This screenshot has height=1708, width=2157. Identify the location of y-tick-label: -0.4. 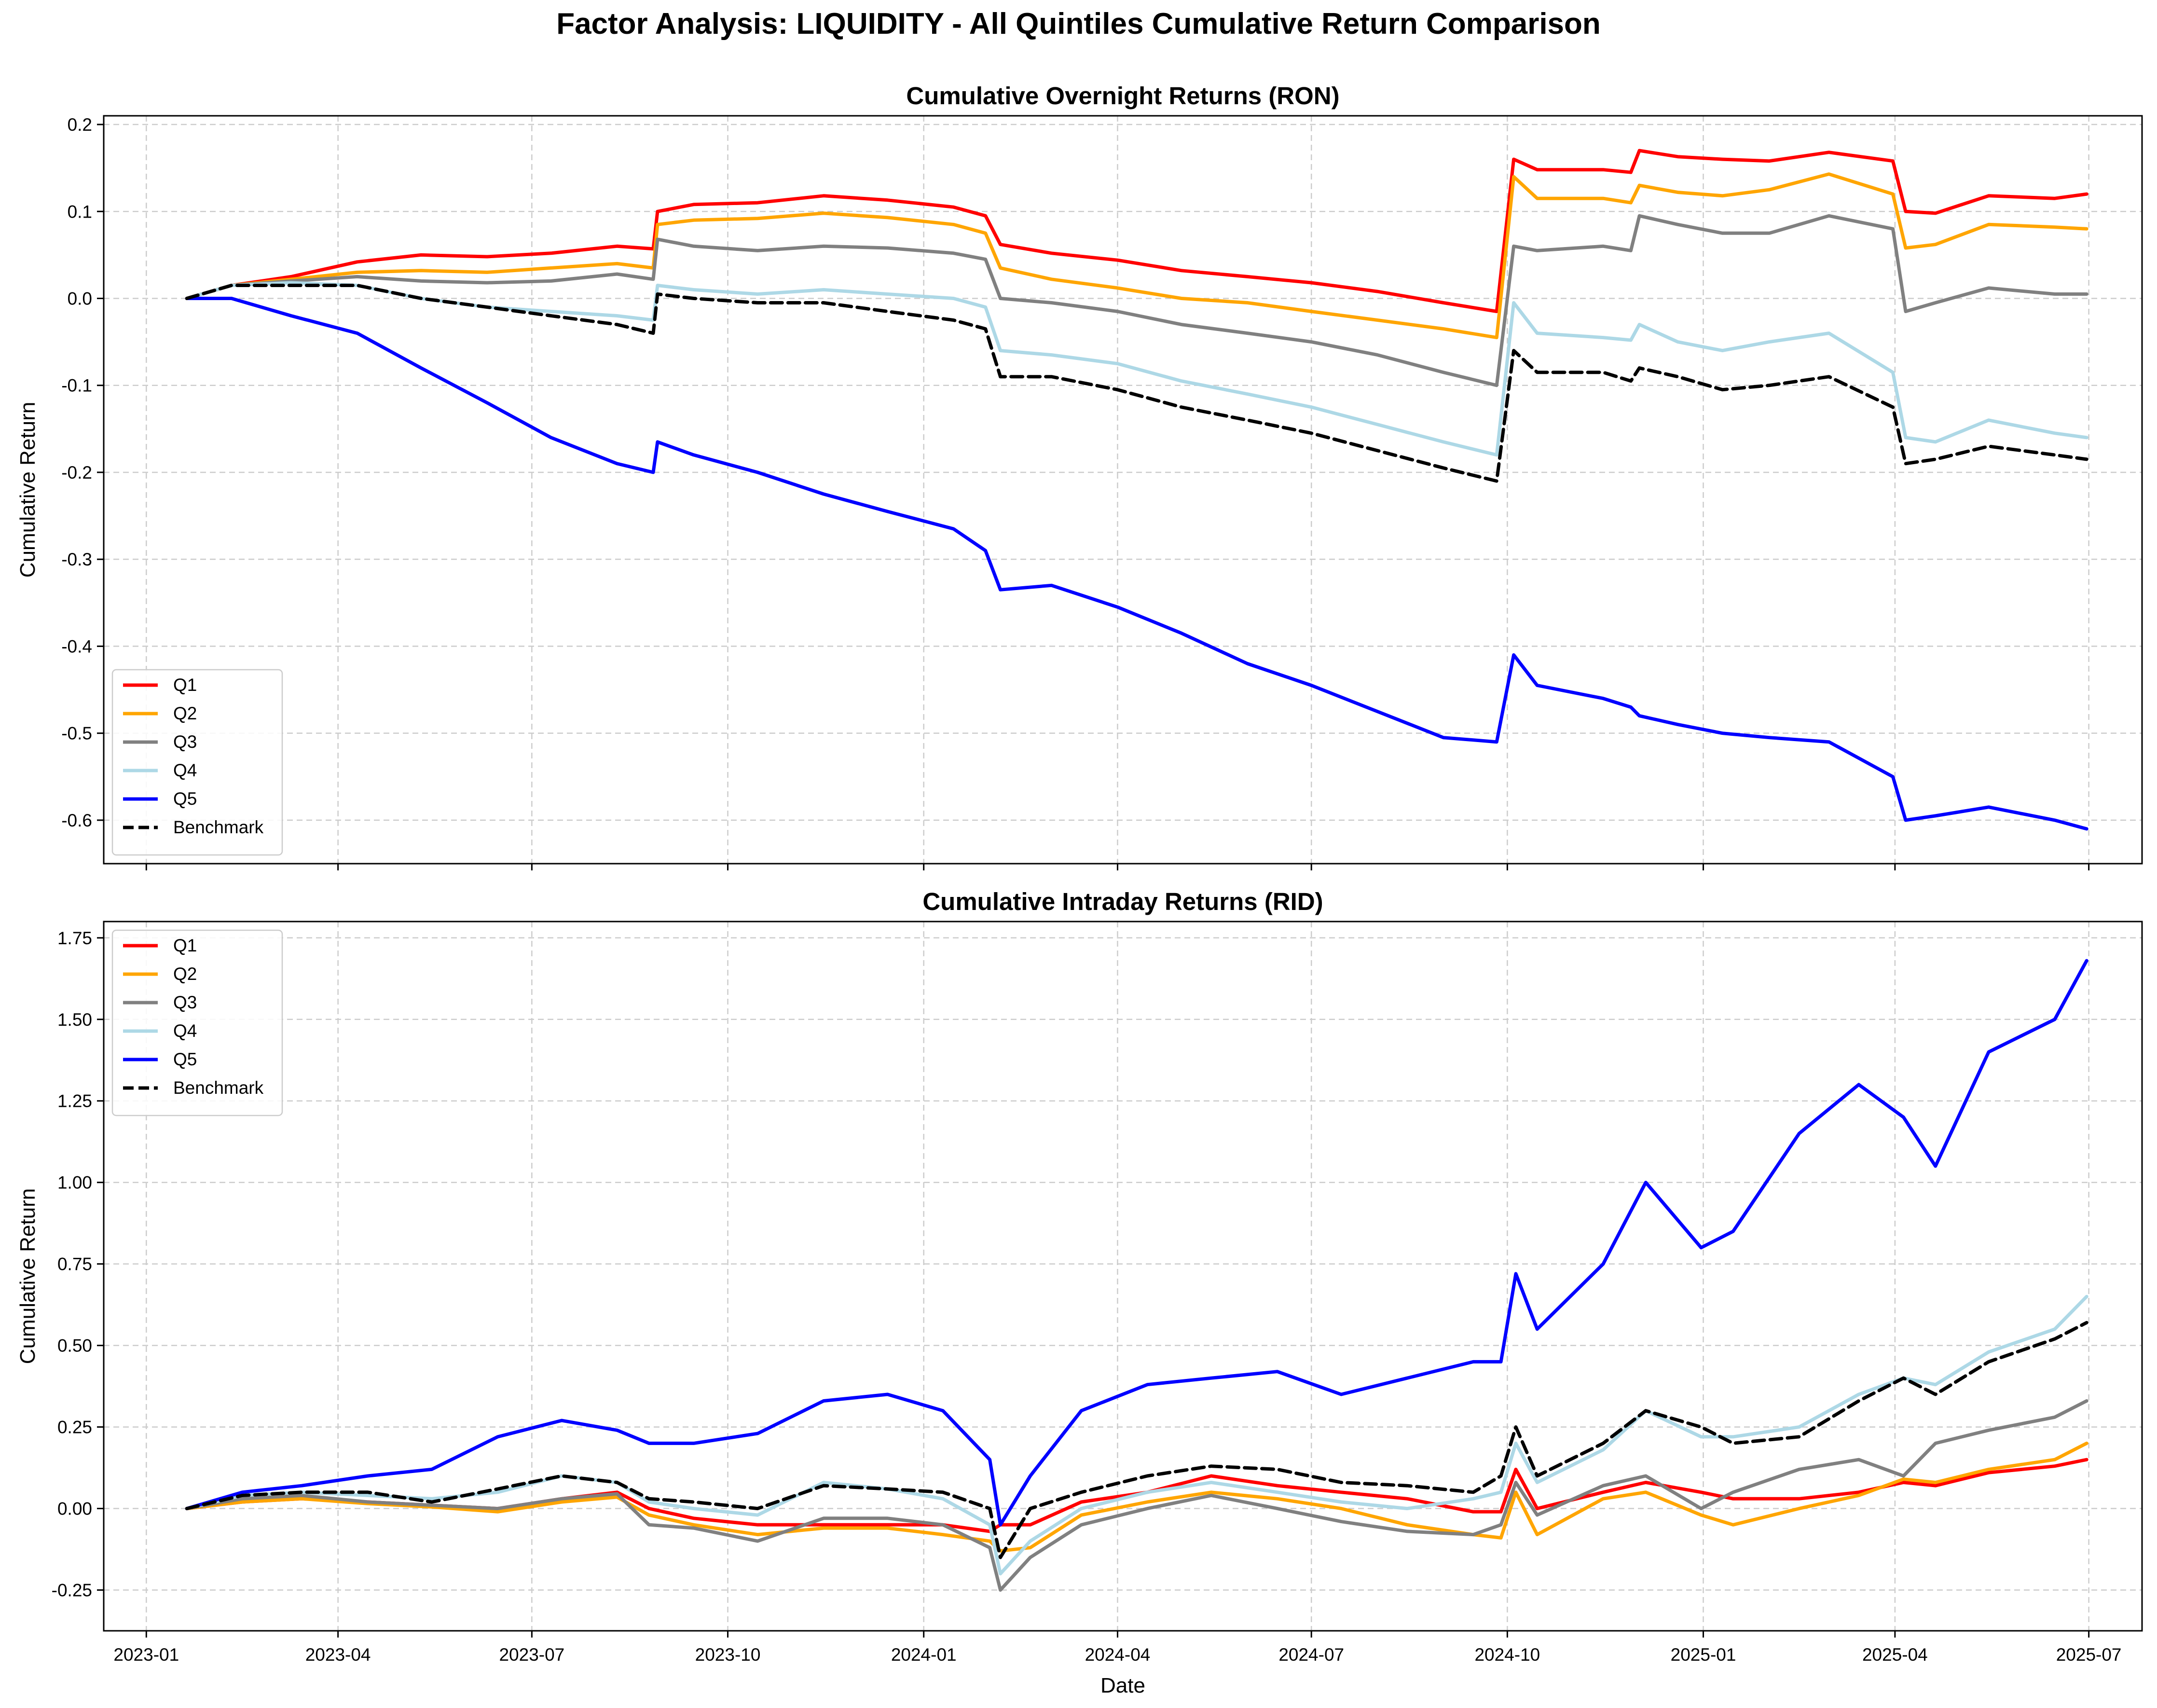
(76, 646).